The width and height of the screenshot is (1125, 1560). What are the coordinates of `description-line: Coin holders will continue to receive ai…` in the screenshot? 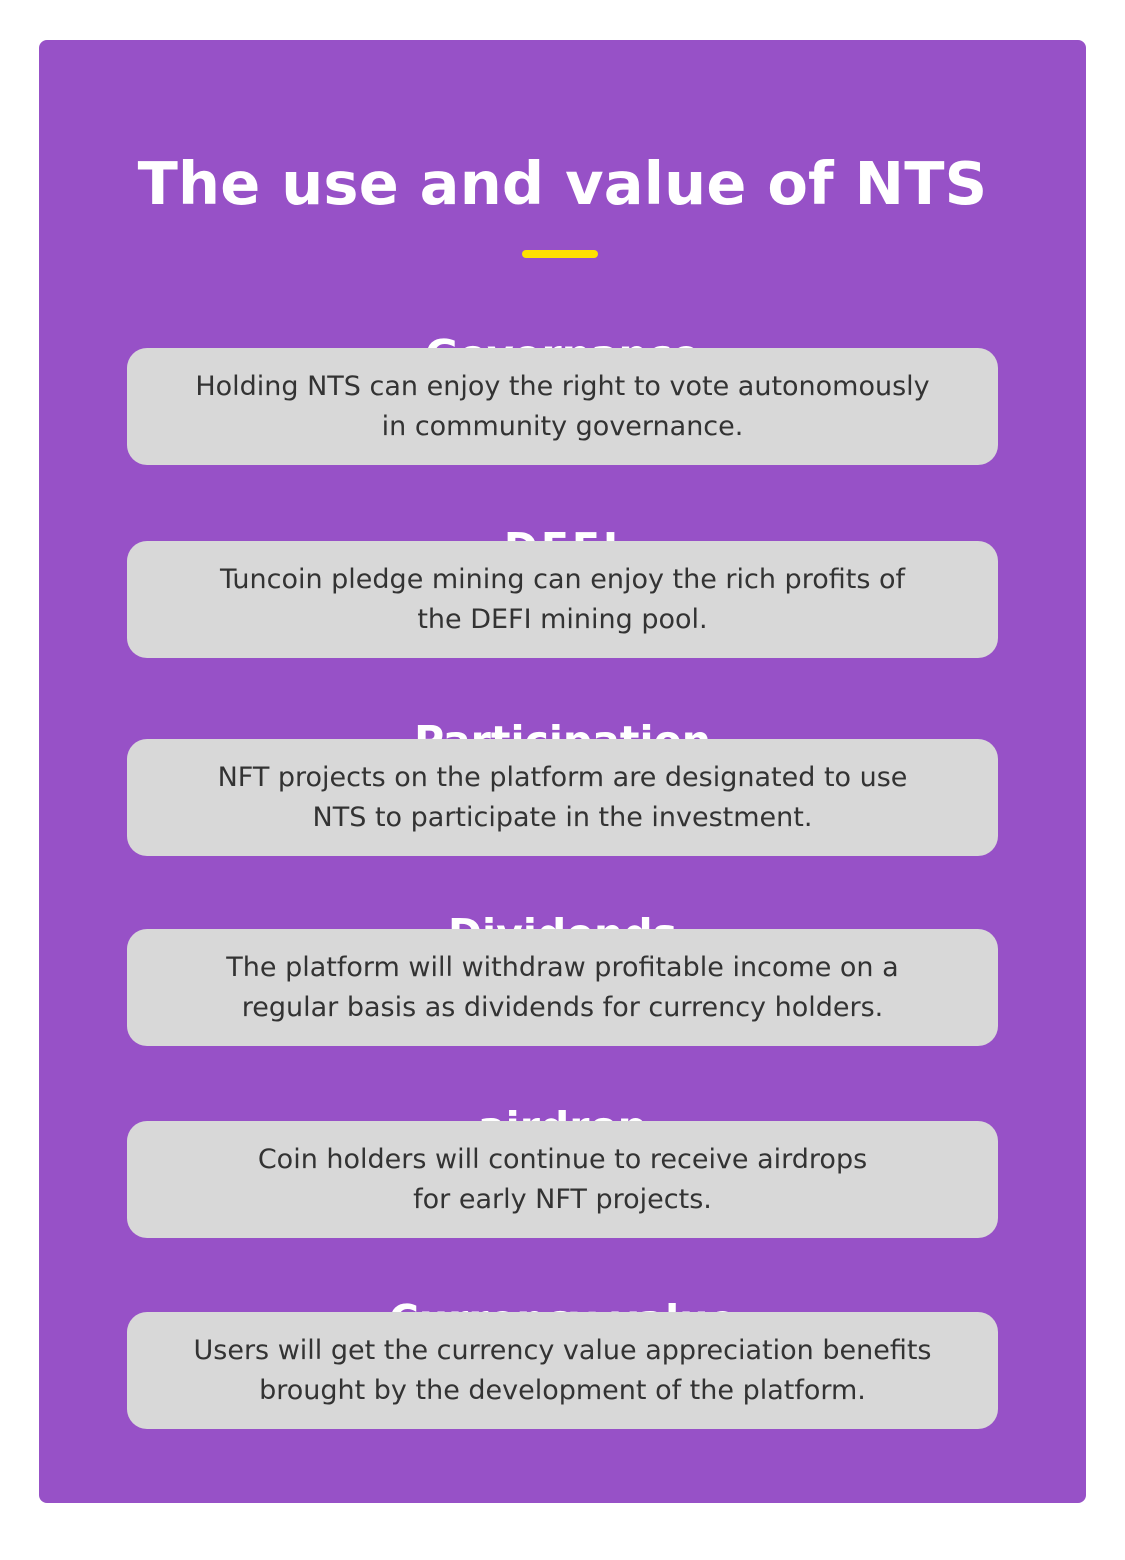 It's located at (562, 1159).